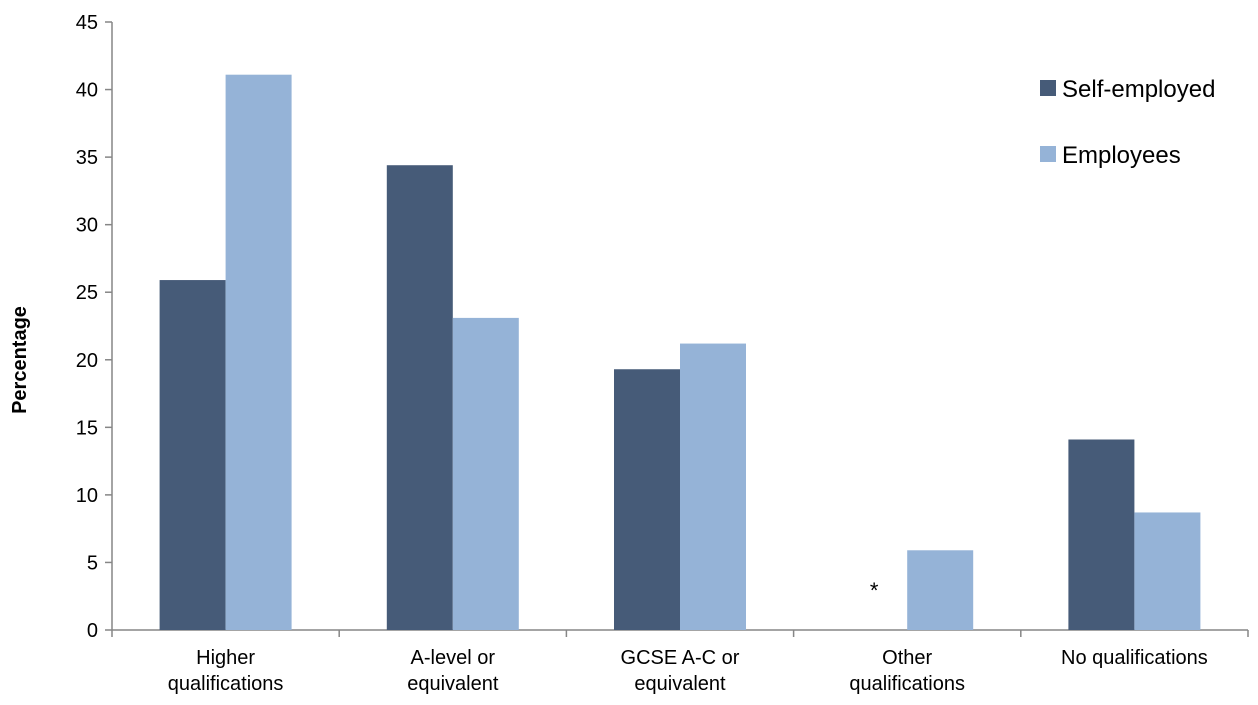 The height and width of the screenshot is (705, 1258). Describe the element at coordinates (87, 91) in the screenshot. I see `y-tick-label: 40` at that location.